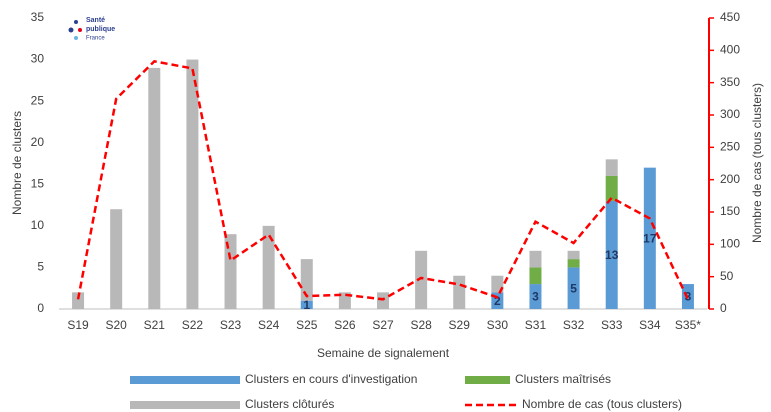  What do you see at coordinates (730, 82) in the screenshot?
I see `y2-tick-label: 350` at bounding box center [730, 82].